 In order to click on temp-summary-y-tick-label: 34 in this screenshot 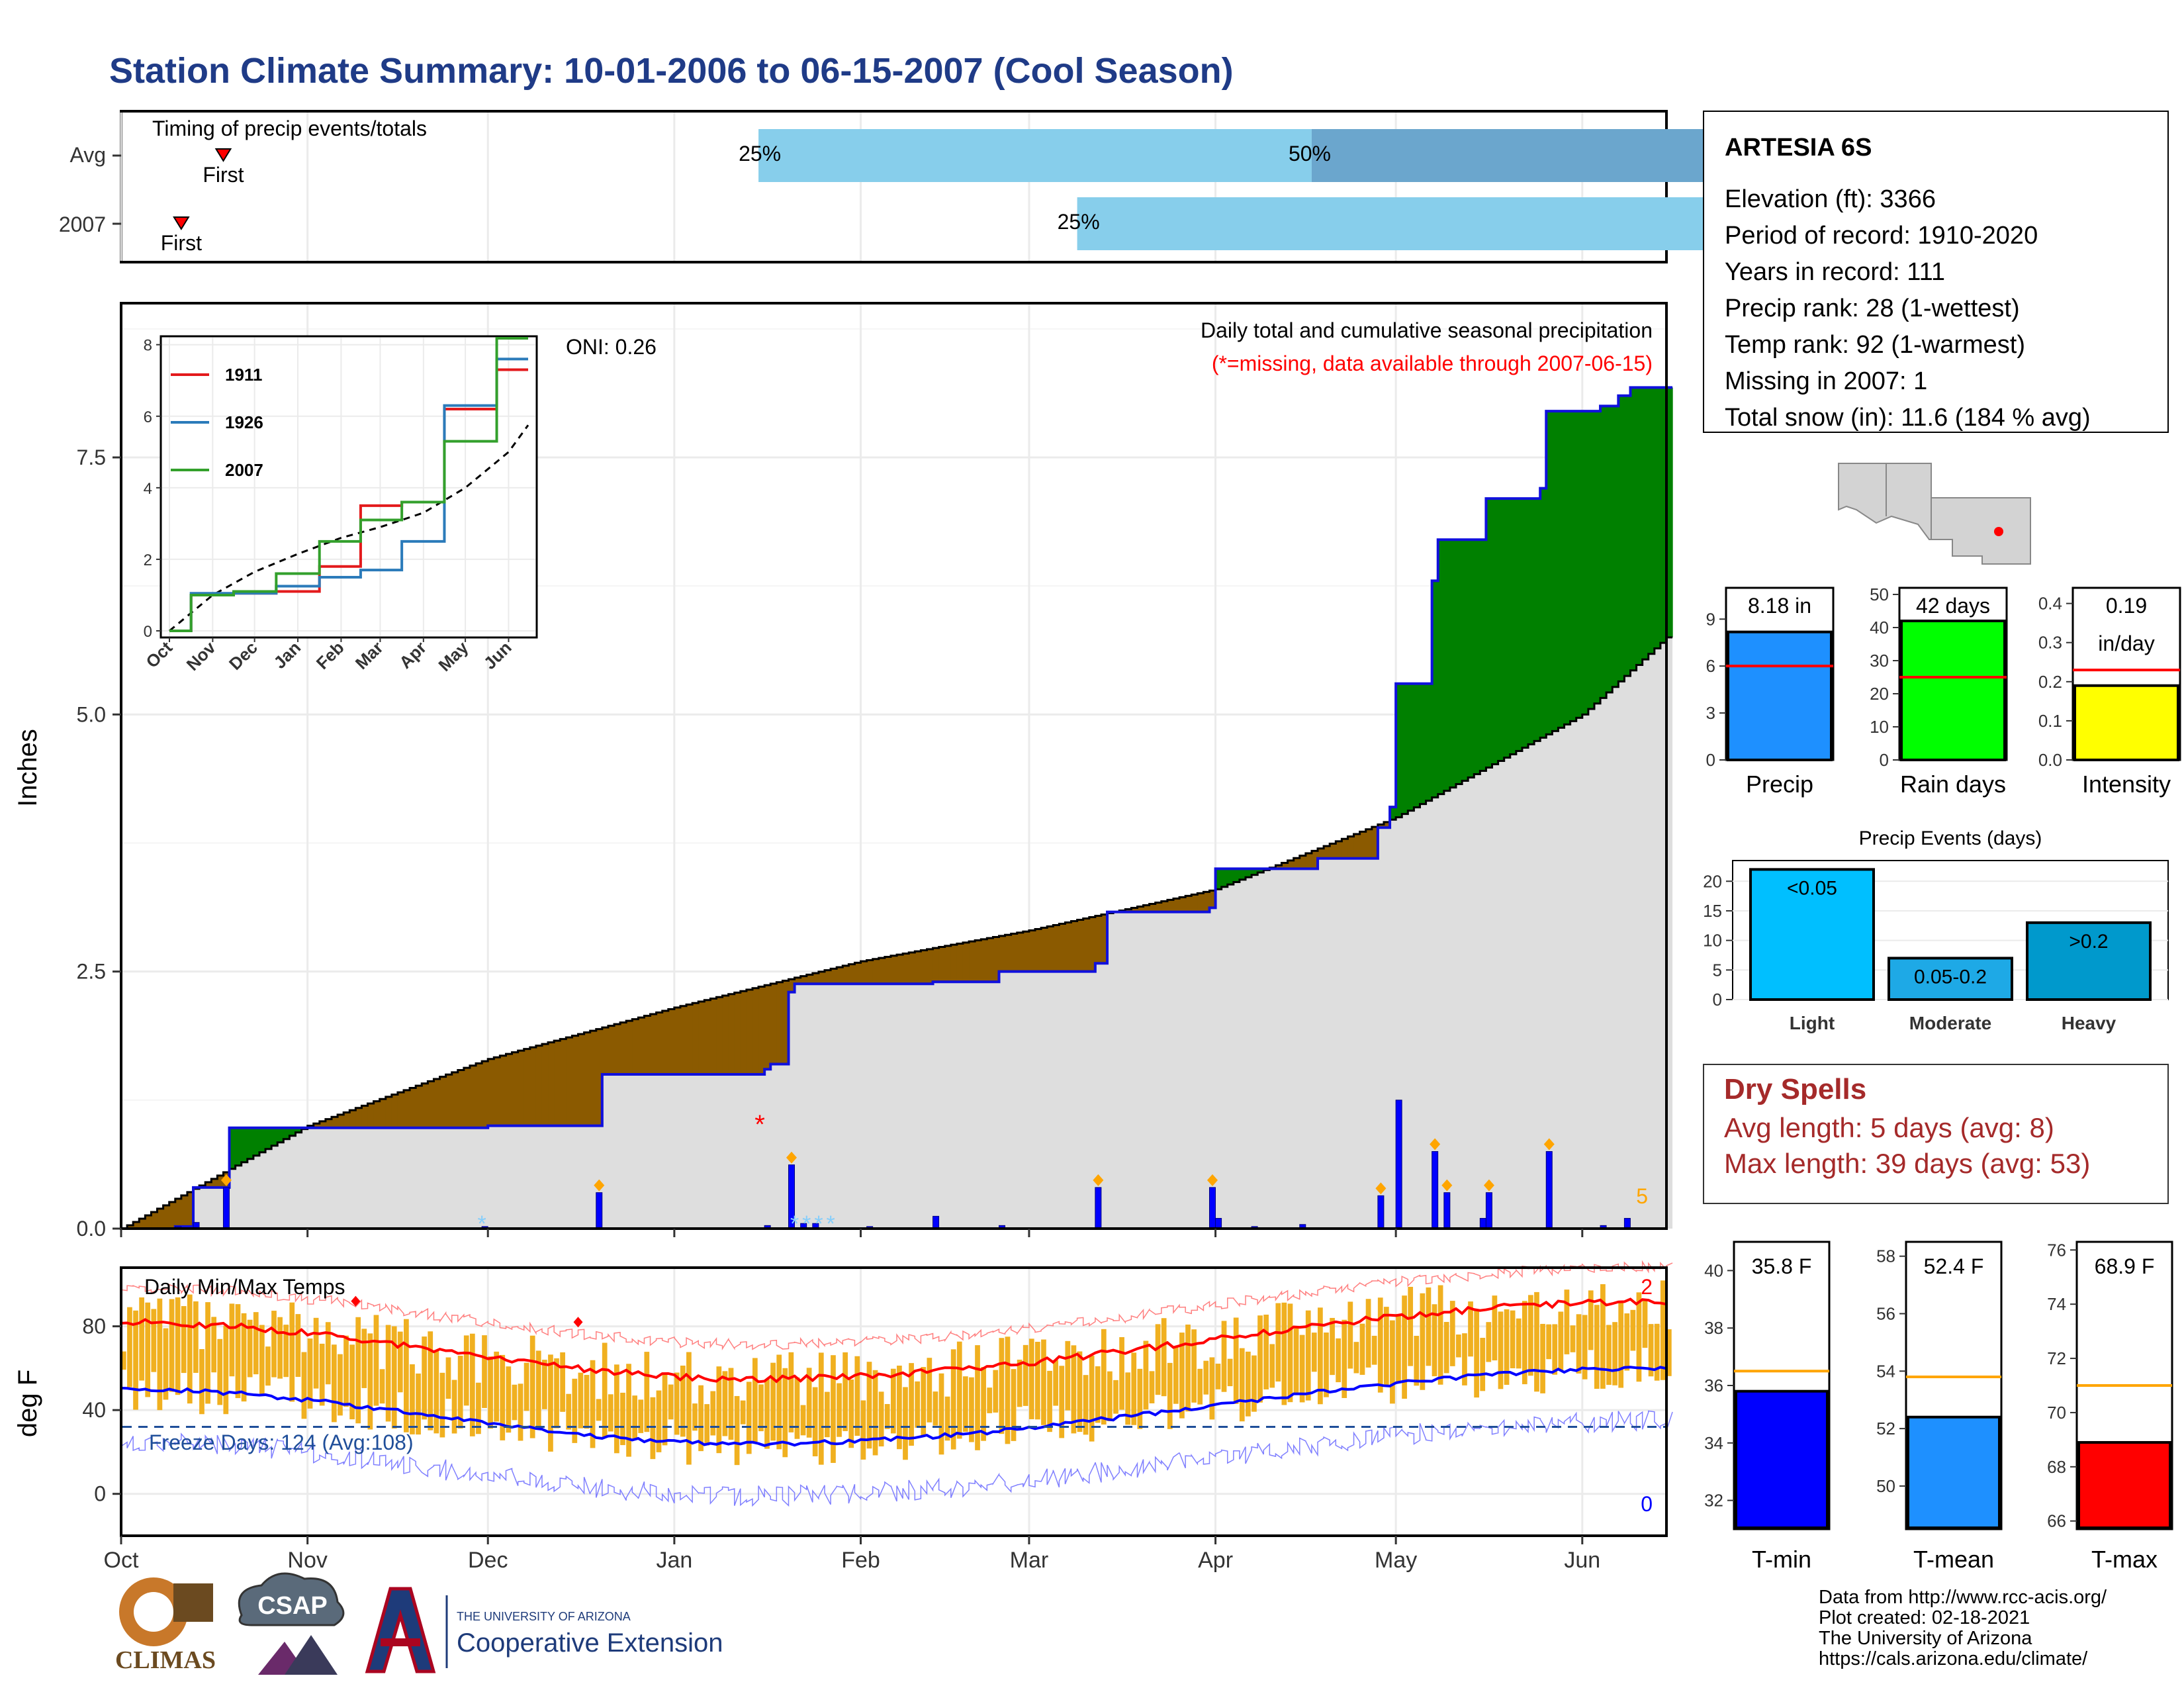, I will do `click(1713, 1443)`.